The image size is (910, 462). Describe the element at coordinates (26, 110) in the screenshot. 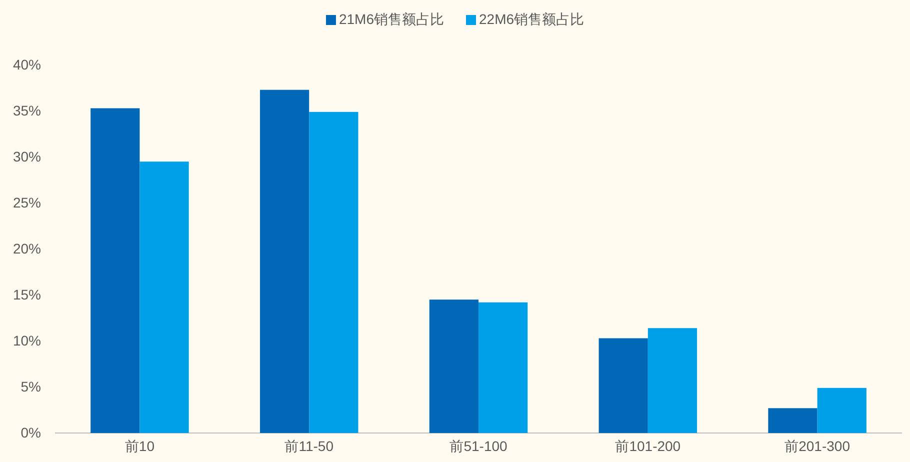

I see `y-tick-label: 35%` at that location.